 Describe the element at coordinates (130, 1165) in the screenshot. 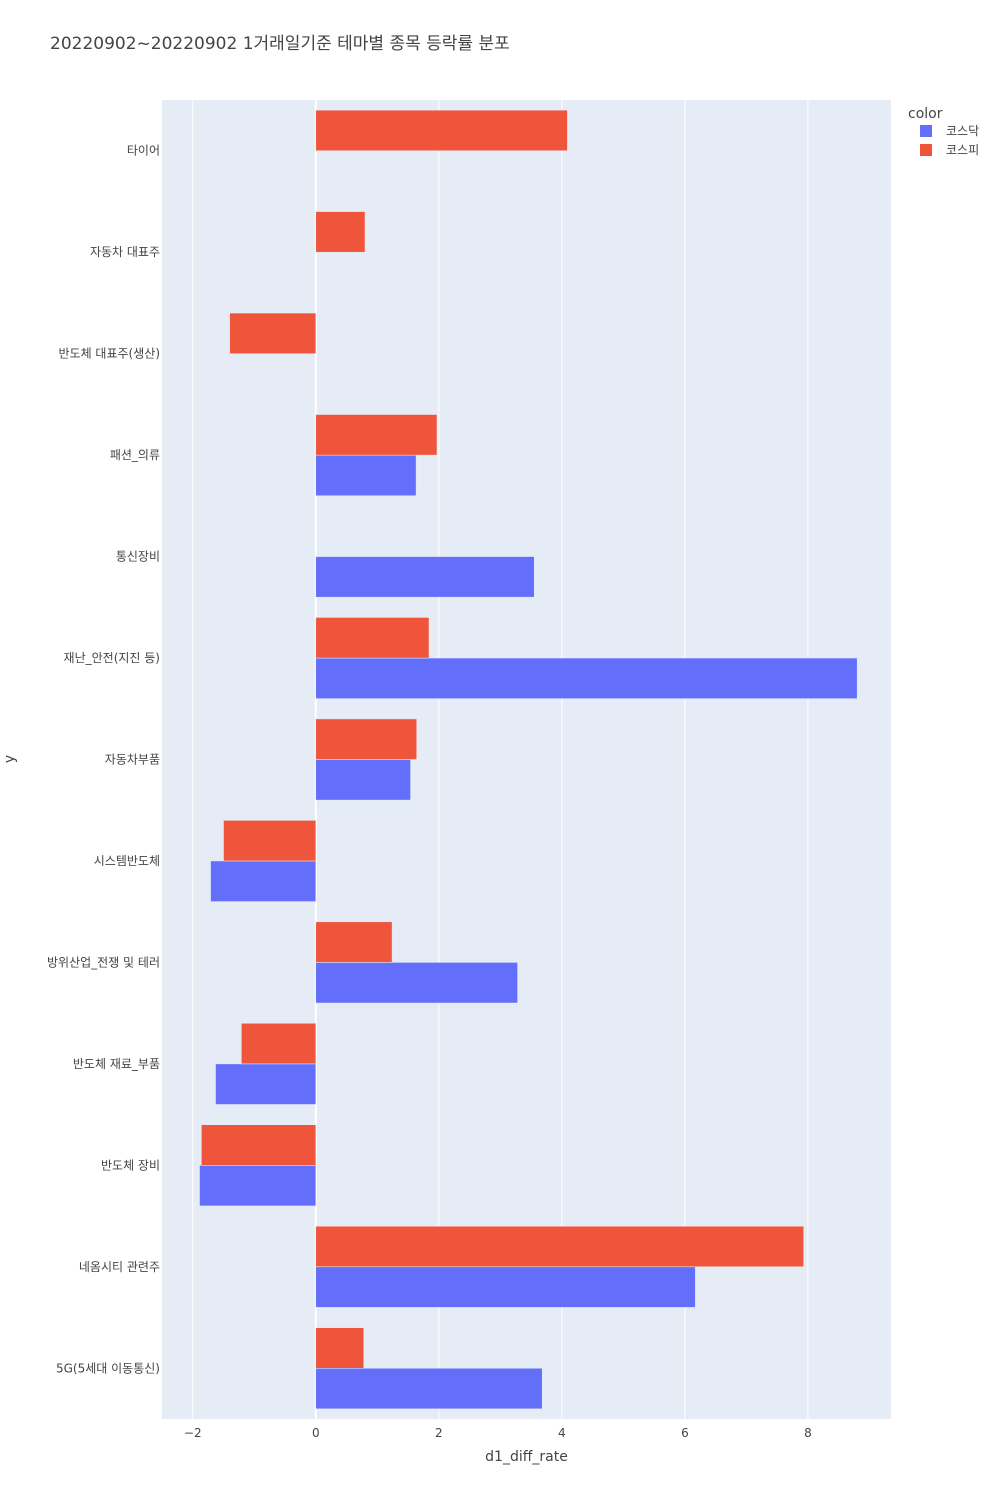

I see `y-tick-label: 반도체 장비` at that location.